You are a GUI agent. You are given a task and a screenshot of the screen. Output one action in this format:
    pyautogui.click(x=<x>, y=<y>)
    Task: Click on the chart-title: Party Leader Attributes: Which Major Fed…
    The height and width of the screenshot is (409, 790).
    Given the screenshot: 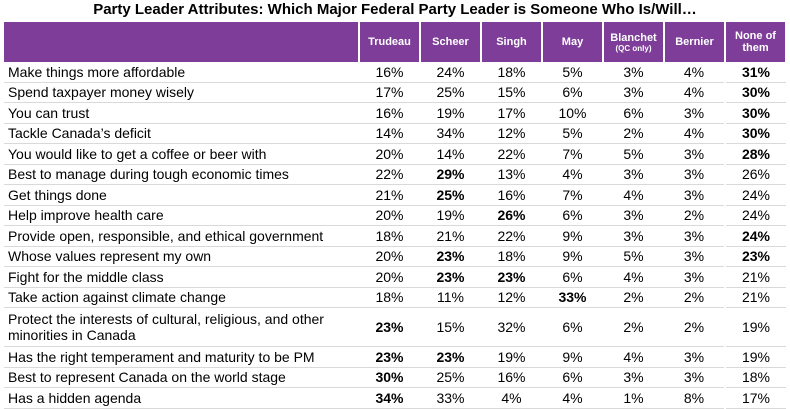 What is the action you would take?
    pyautogui.click(x=395, y=9)
    